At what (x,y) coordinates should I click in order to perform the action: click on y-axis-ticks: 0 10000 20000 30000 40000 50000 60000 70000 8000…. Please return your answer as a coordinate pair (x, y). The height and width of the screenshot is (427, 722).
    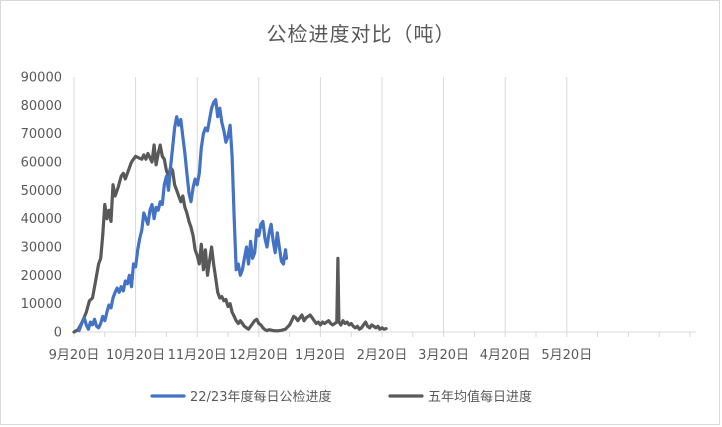
    Looking at the image, I should click on (41, 206).